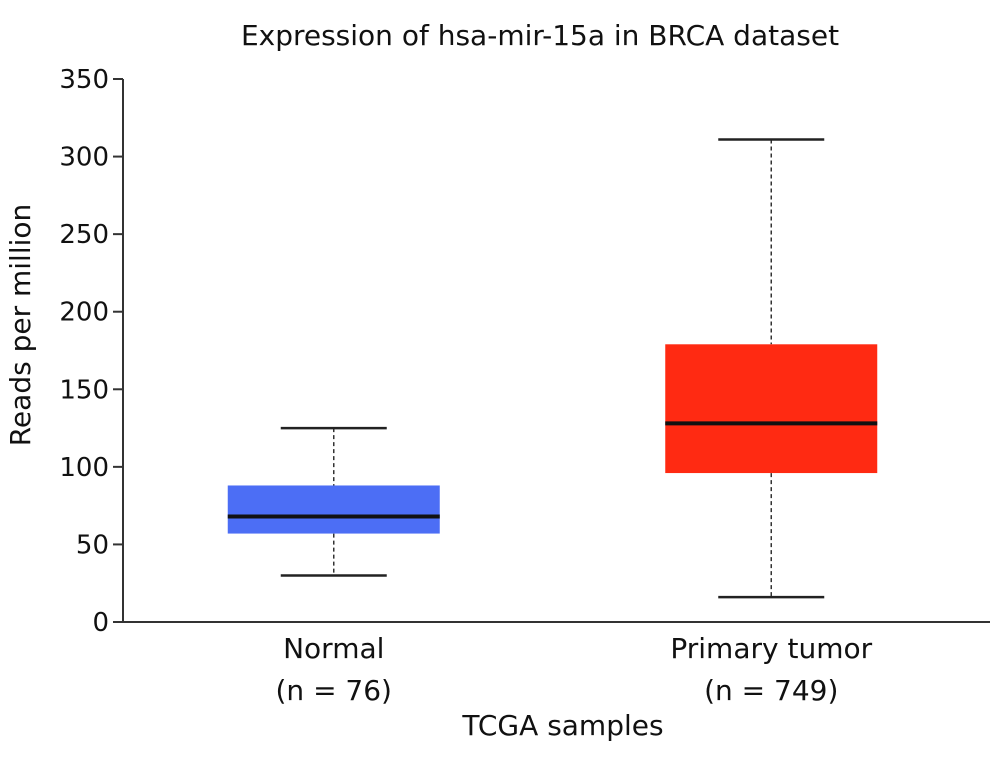 The height and width of the screenshot is (760, 1000). I want to click on y-tick-label: 250, so click(84, 235).